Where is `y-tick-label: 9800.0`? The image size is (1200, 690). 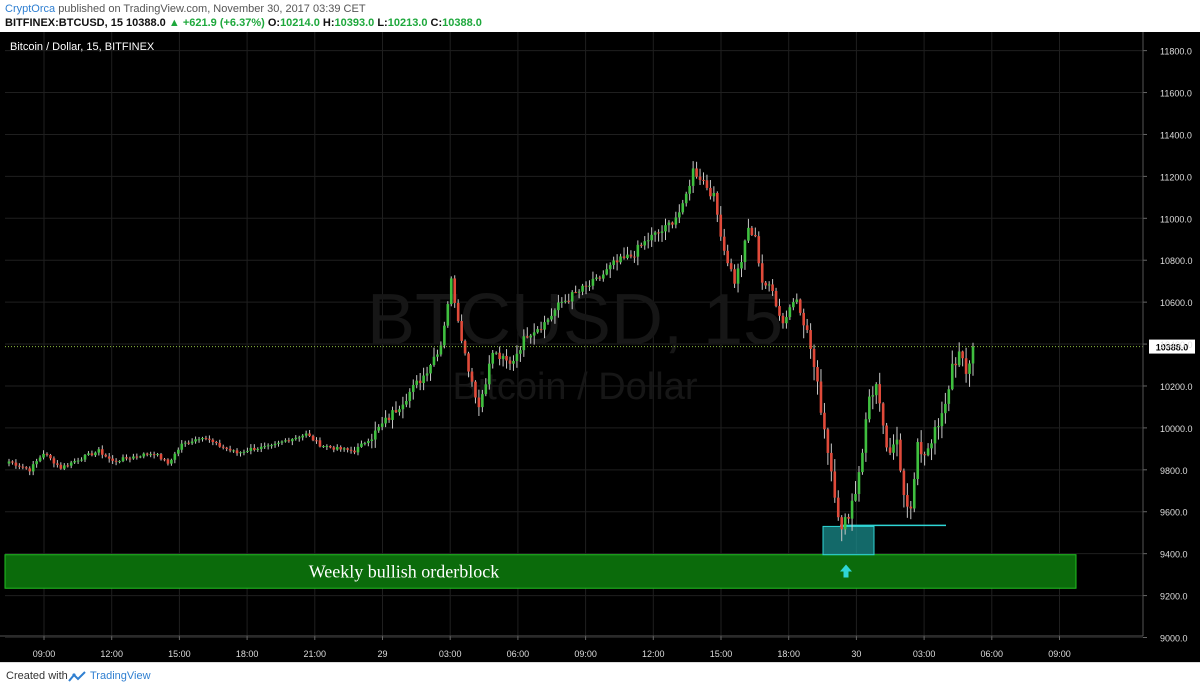 y-tick-label: 9800.0 is located at coordinates (1174, 471).